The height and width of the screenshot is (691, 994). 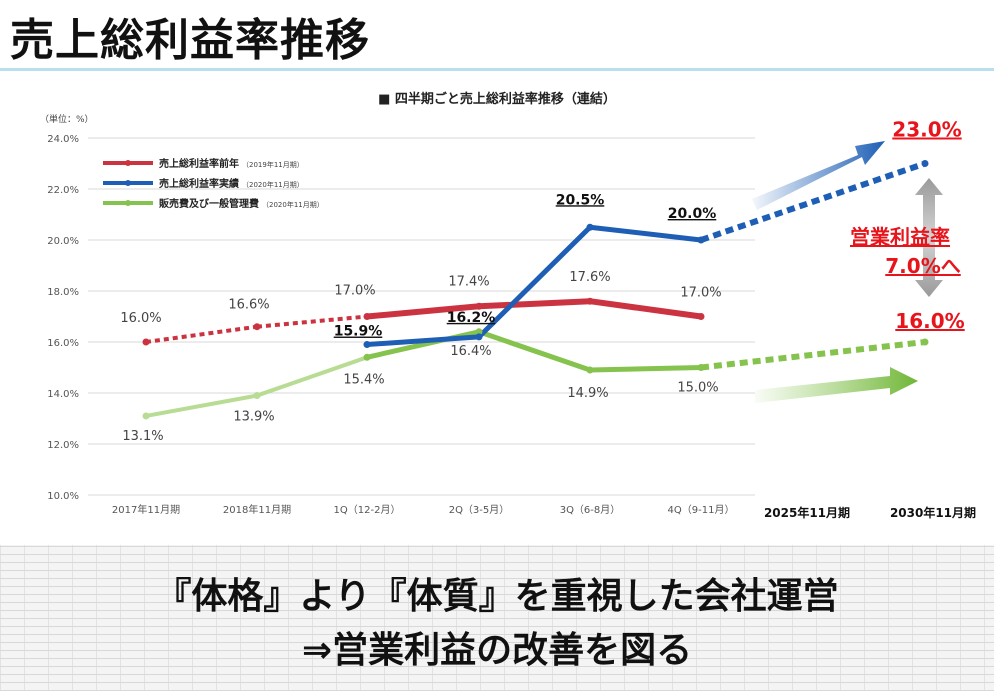 What do you see at coordinates (922, 266) in the screenshot?
I see `annotation-line-2: 7.0%へ` at bounding box center [922, 266].